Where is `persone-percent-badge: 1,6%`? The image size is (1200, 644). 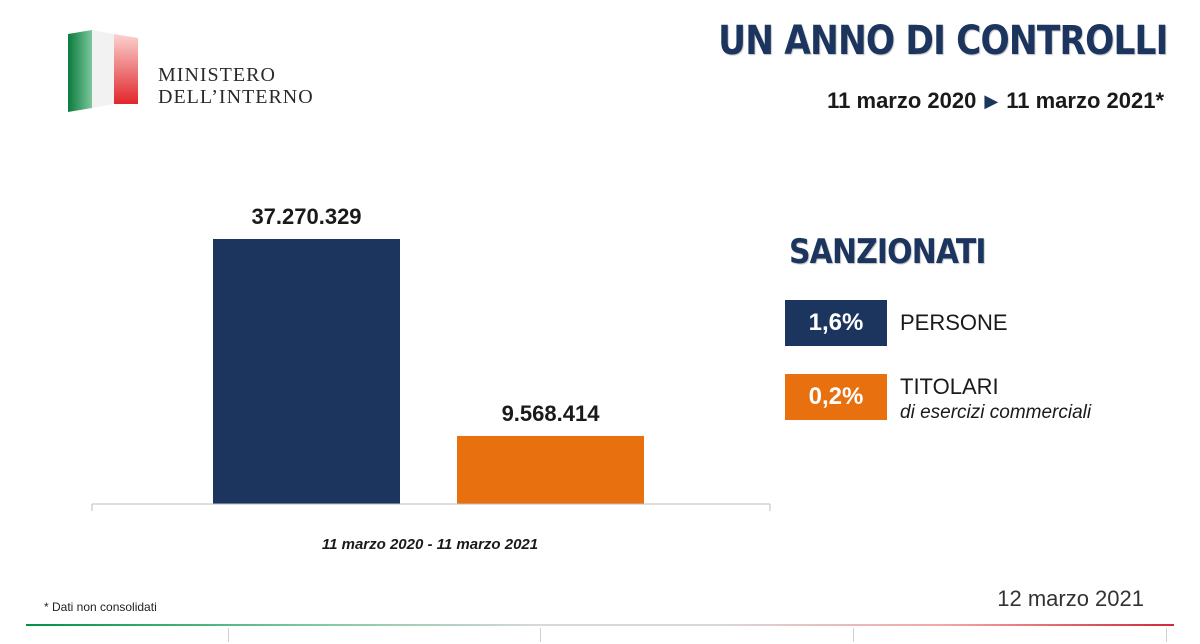
persone-percent-badge: 1,6% is located at coordinates (836, 323).